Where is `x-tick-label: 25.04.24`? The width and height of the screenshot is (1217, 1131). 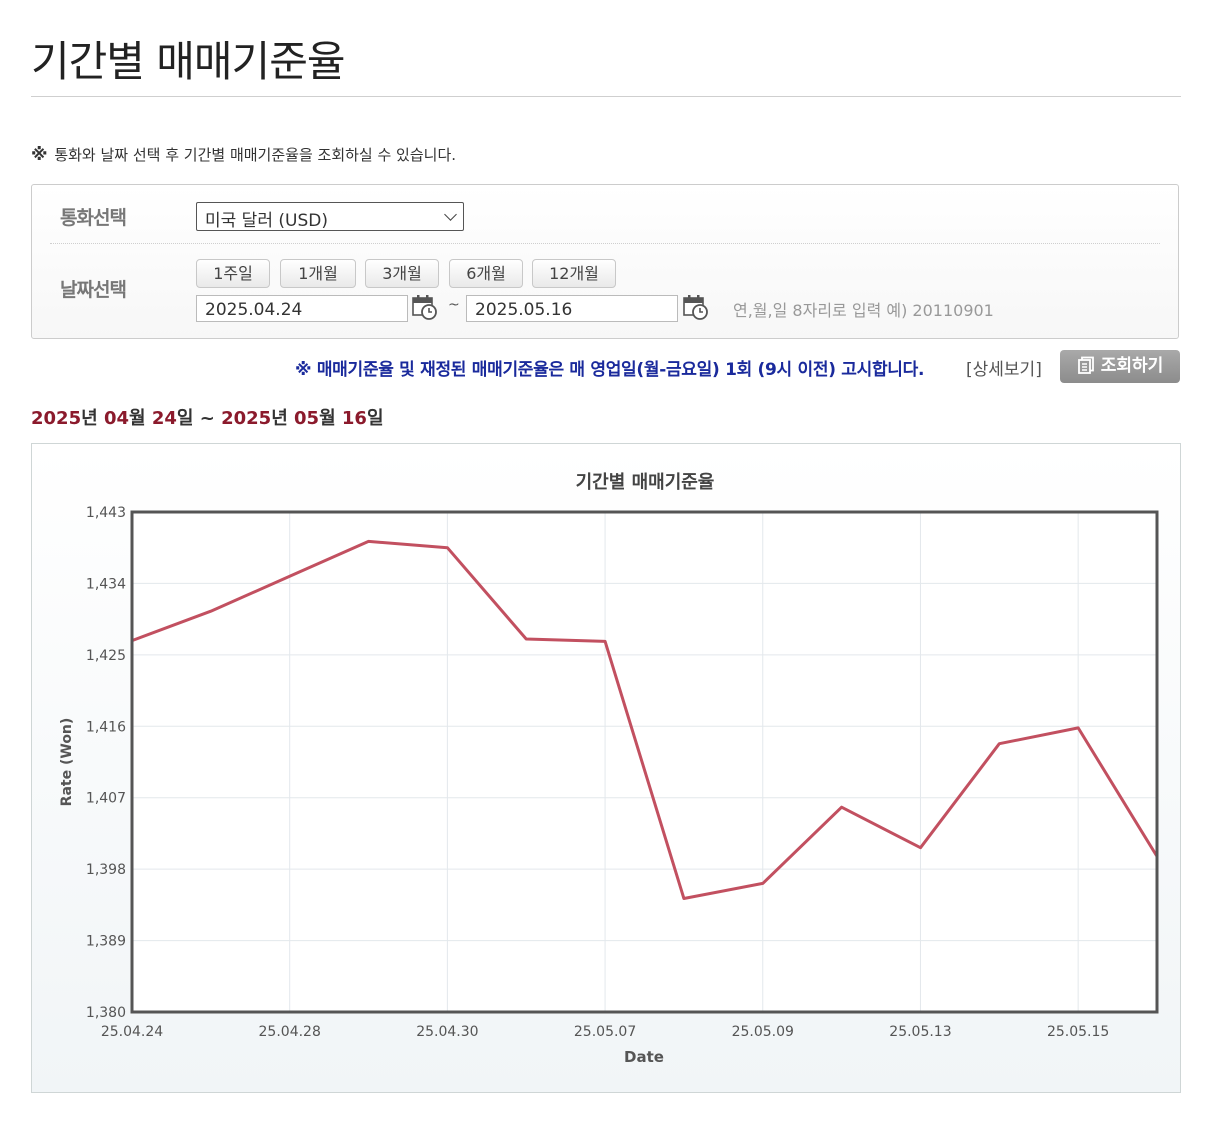 x-tick-label: 25.04.24 is located at coordinates (132, 1032).